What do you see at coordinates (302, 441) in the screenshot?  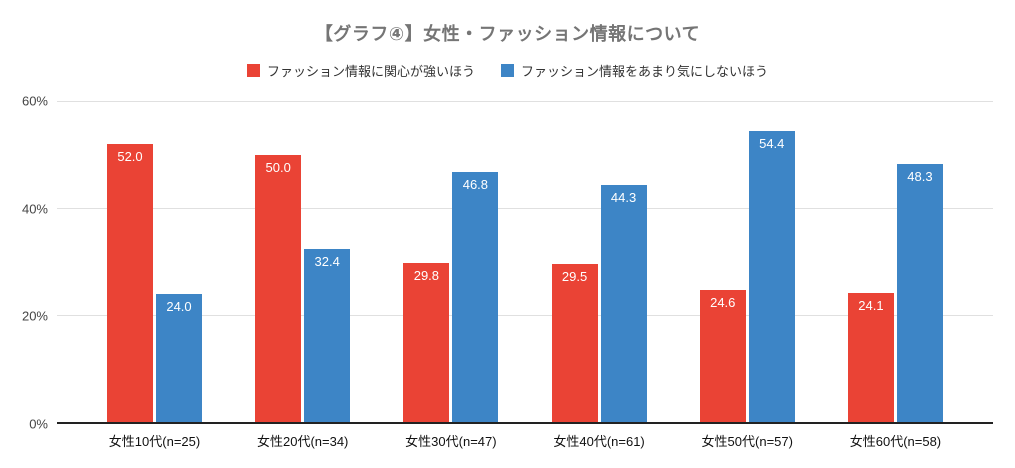 I see `category-label-2: 女性20代(n=34)` at bounding box center [302, 441].